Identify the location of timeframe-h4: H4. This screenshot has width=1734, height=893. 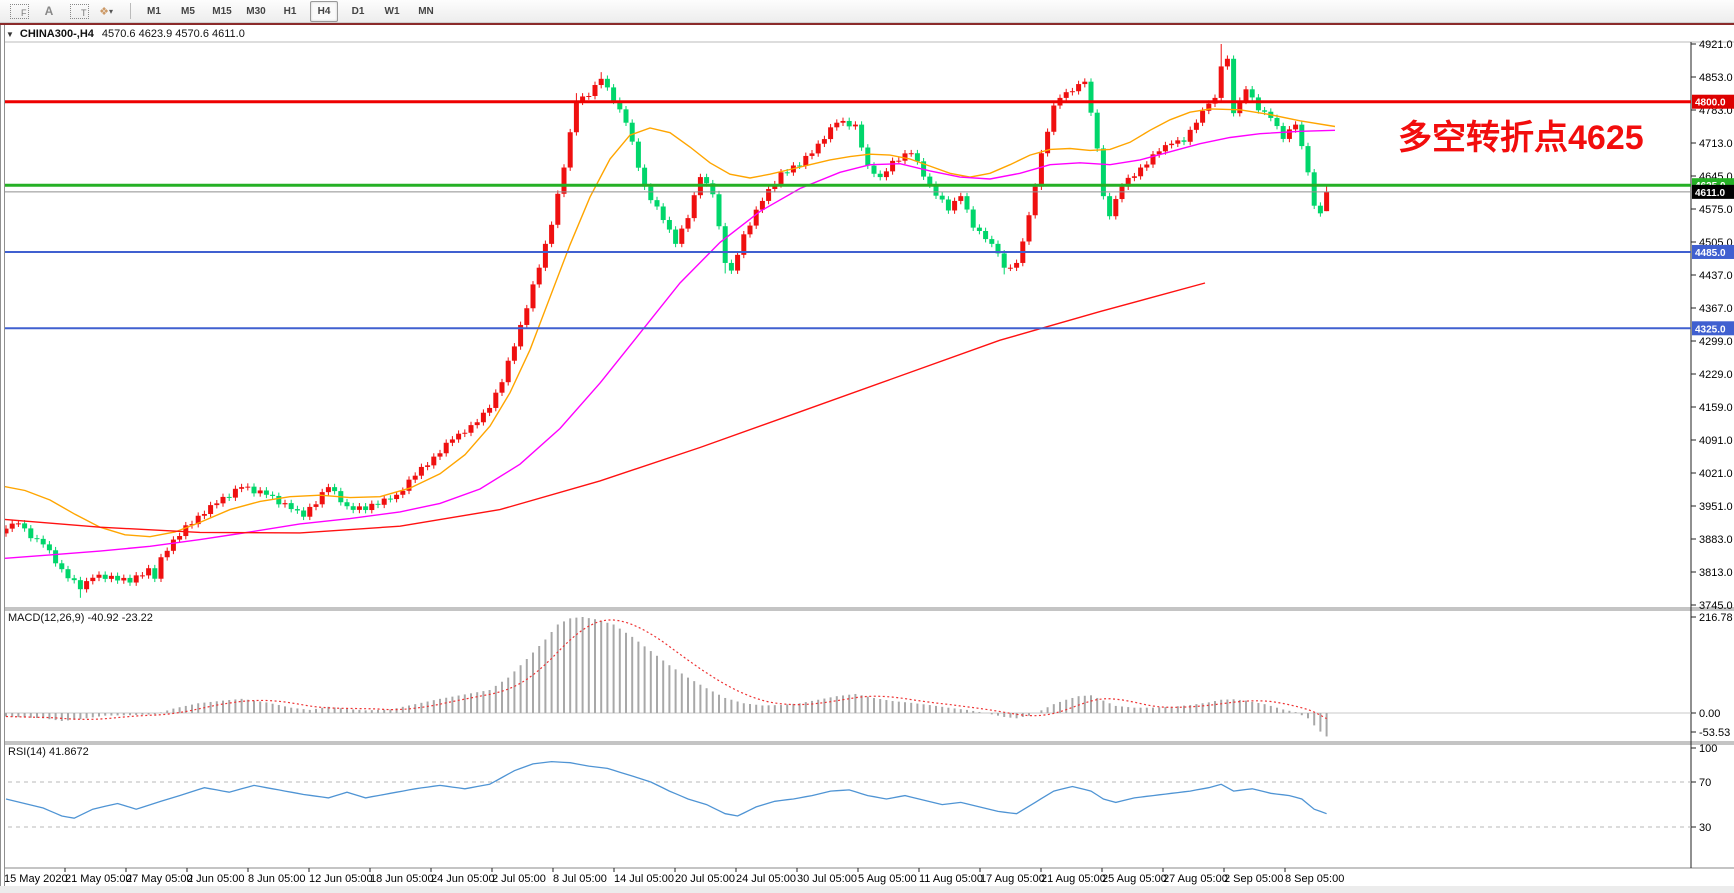
(324, 11).